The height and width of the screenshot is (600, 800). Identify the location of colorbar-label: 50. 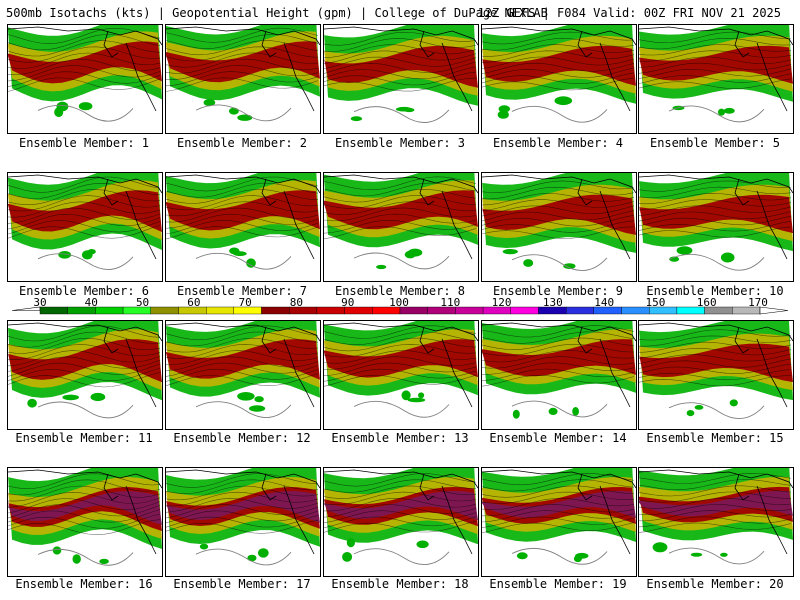
(142, 302).